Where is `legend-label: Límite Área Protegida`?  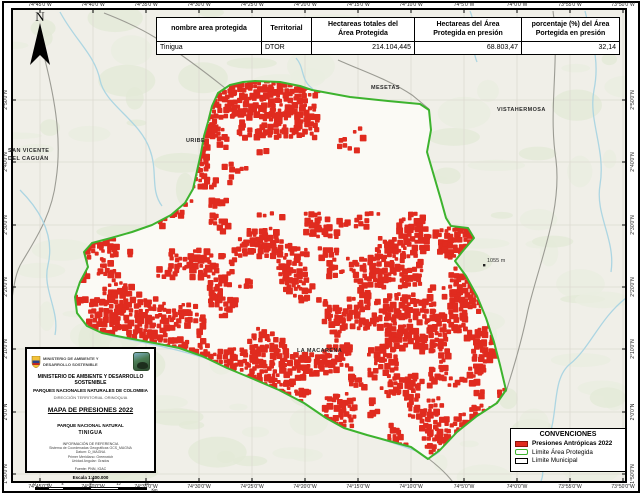
legend-label: Límite Área Protegida is located at coordinates (562, 452).